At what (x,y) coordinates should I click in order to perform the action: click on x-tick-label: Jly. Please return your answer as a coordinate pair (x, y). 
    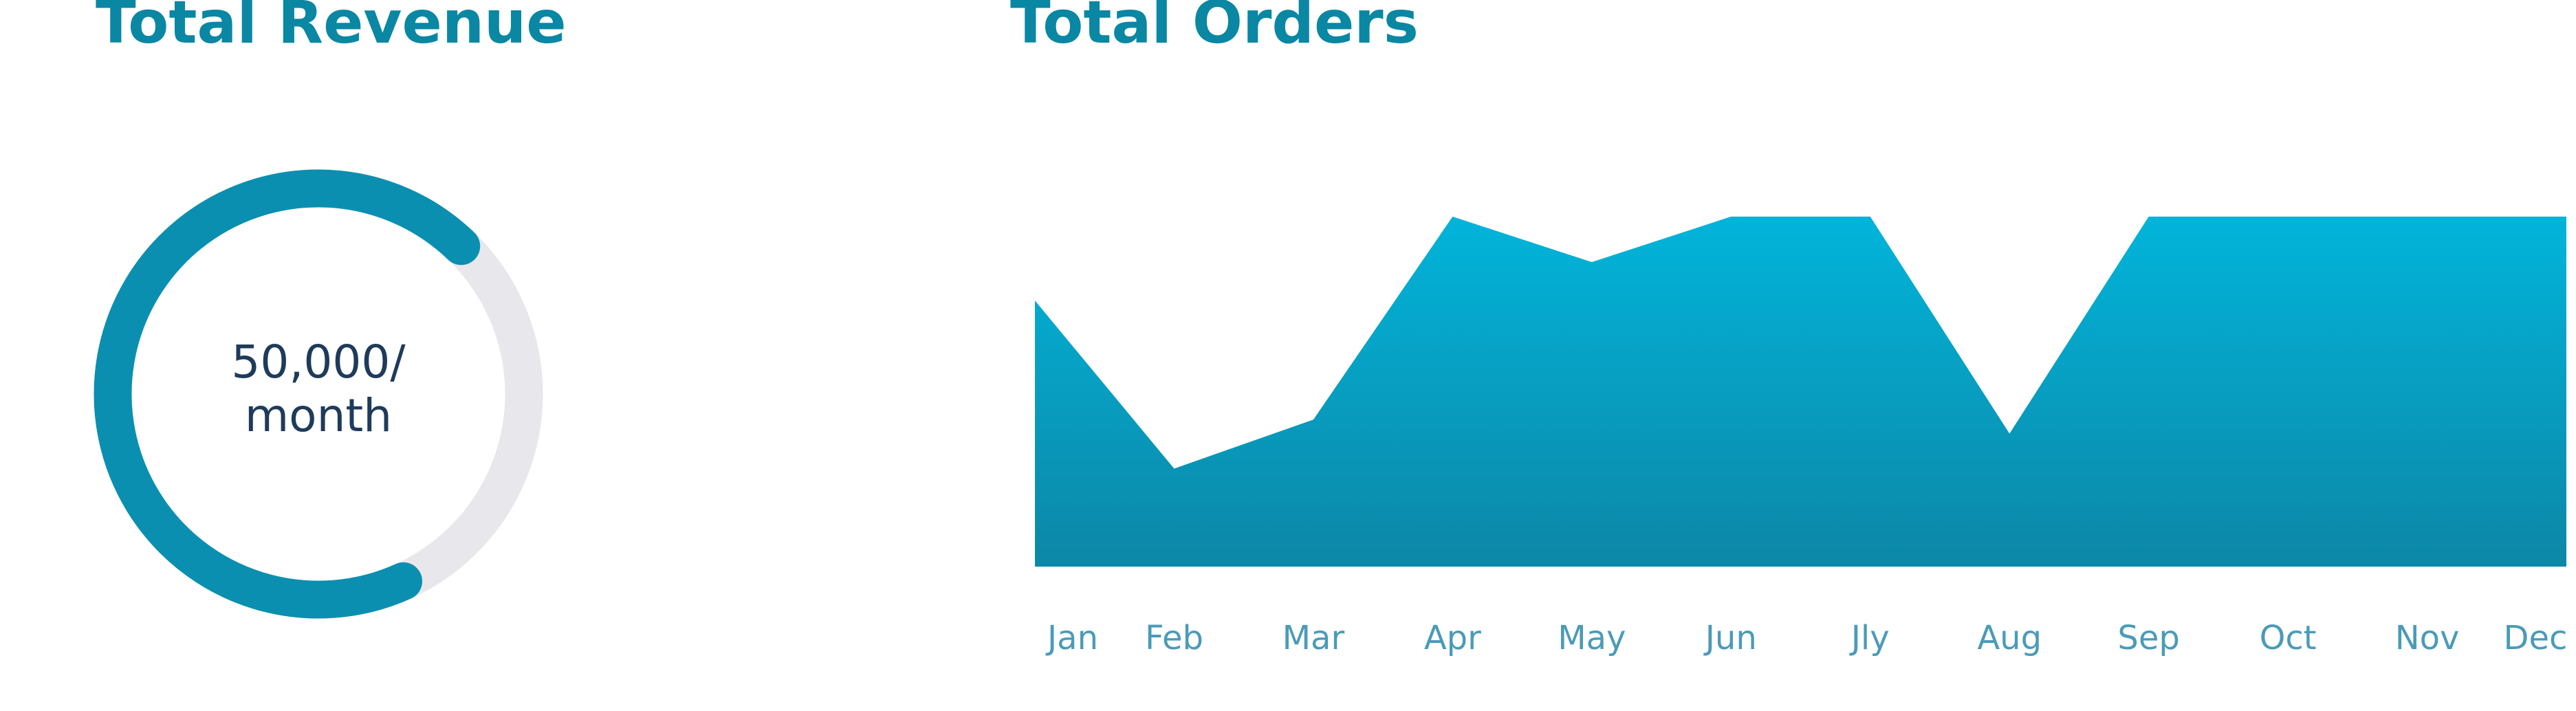
    Looking at the image, I should click on (1869, 638).